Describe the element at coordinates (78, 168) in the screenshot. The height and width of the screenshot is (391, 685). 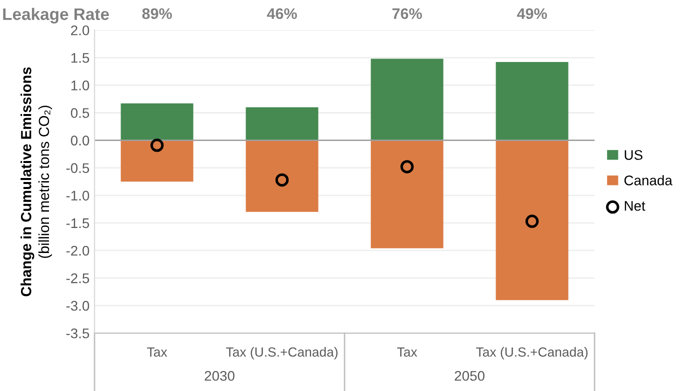
I see `y-tick-label: -0.5` at that location.